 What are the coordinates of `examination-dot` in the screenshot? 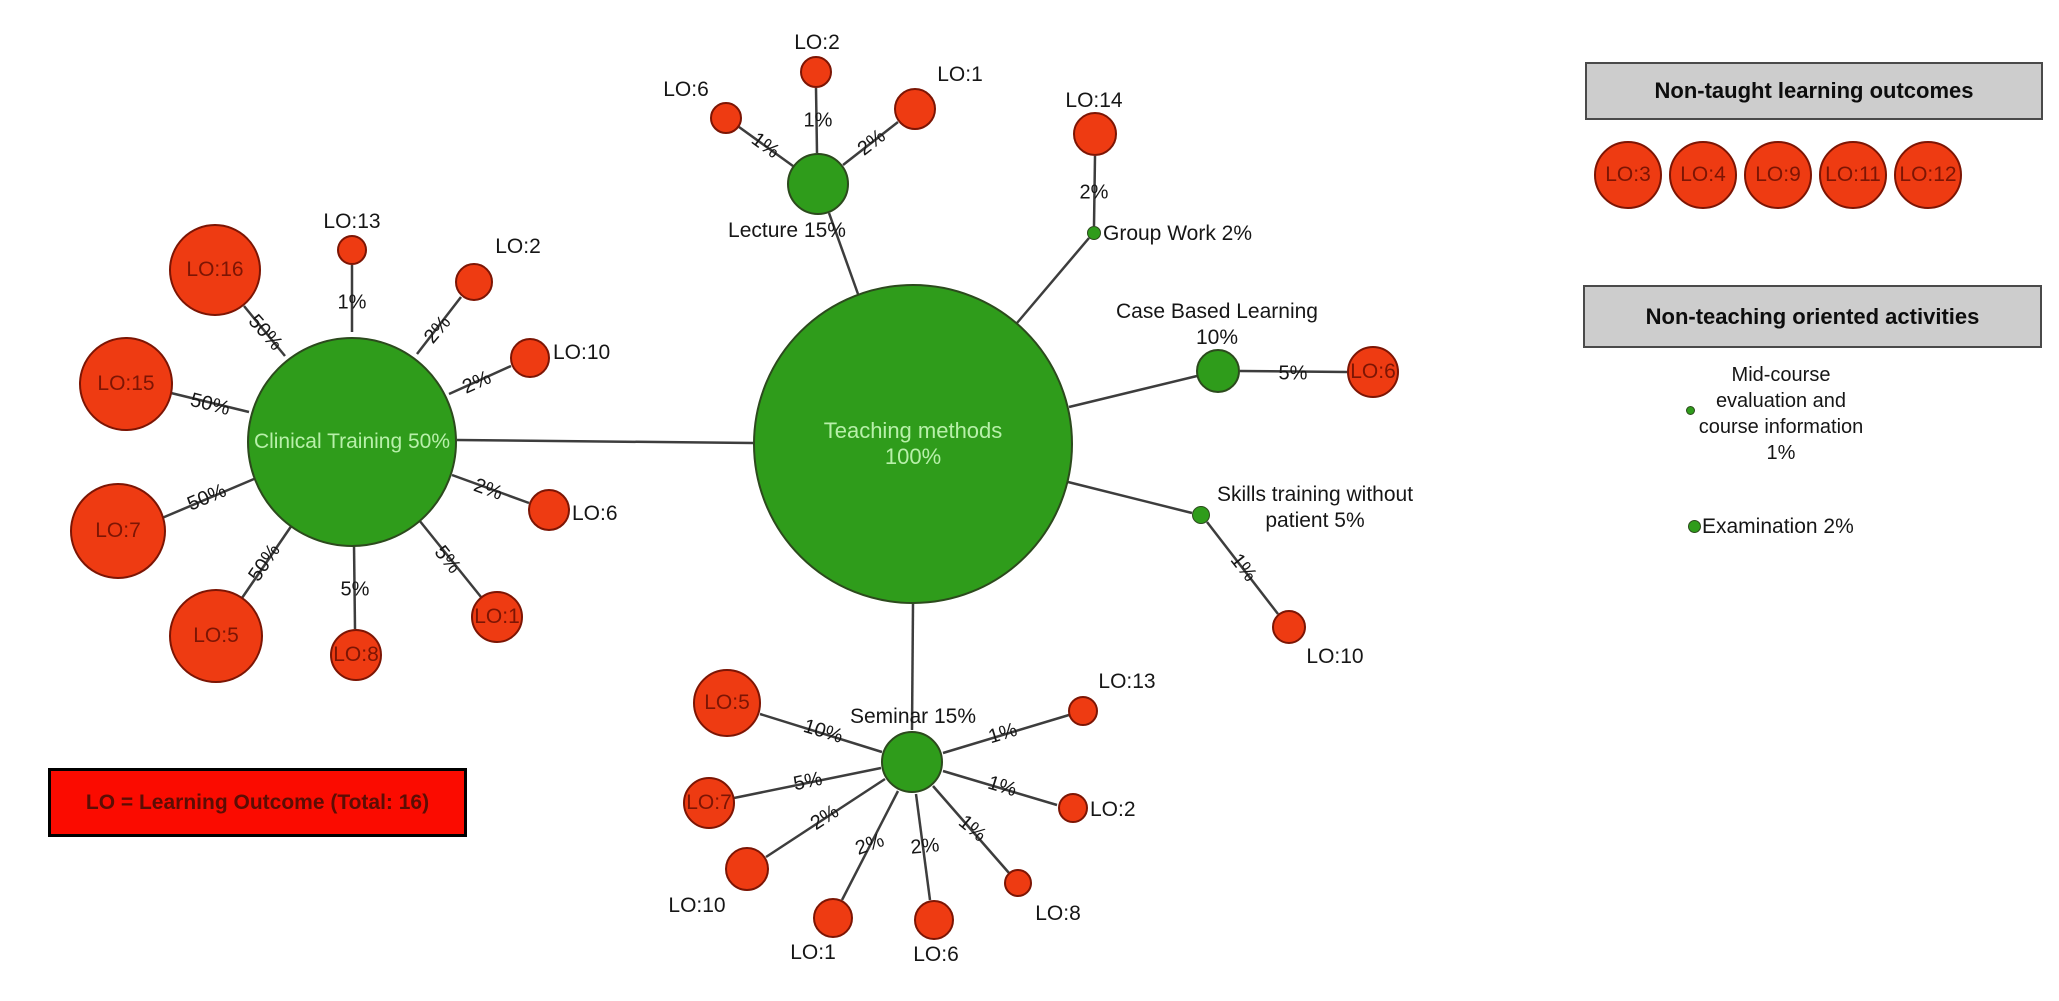 It's located at (1694, 526).